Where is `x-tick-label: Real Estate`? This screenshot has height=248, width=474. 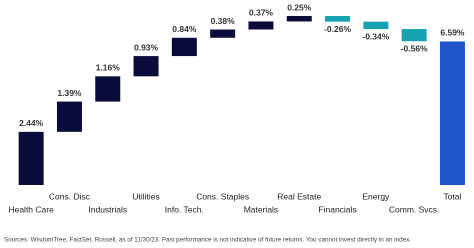 x-tick-label: Real Estate is located at coordinates (299, 196).